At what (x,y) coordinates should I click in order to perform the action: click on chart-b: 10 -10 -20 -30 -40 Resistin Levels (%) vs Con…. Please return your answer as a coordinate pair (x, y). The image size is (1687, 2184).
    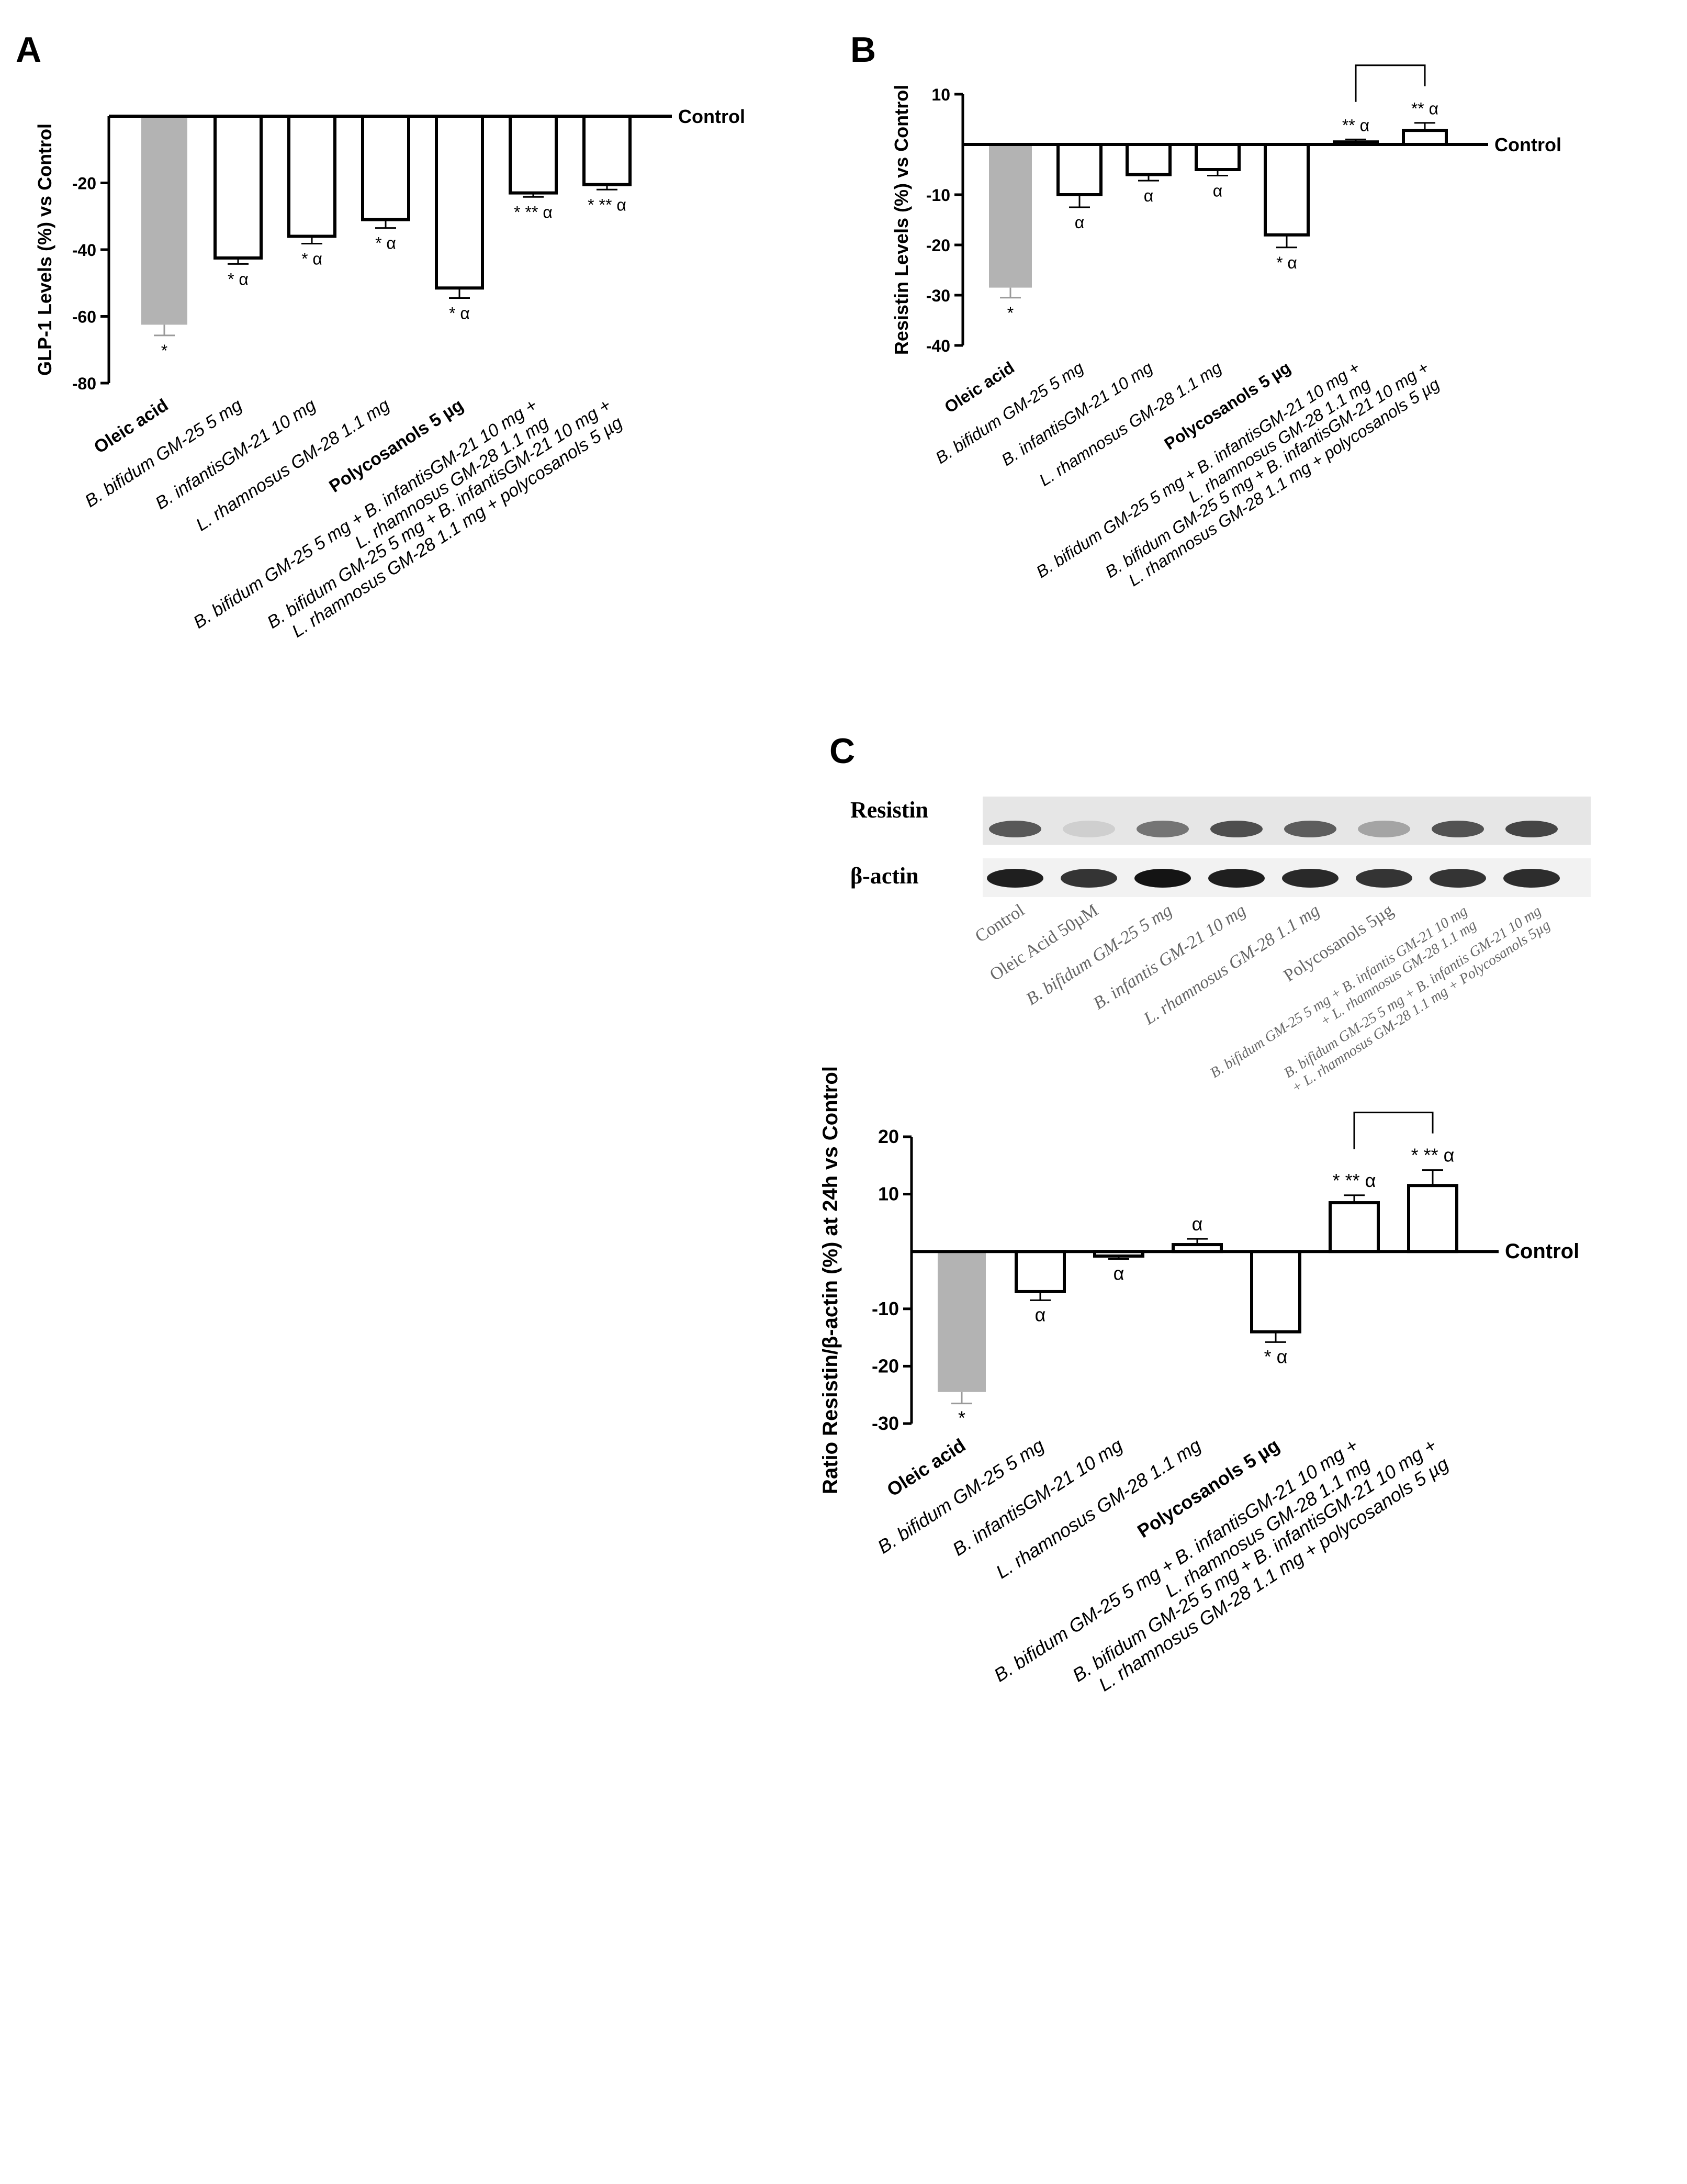
    Looking at the image, I should click on (1226, 331).